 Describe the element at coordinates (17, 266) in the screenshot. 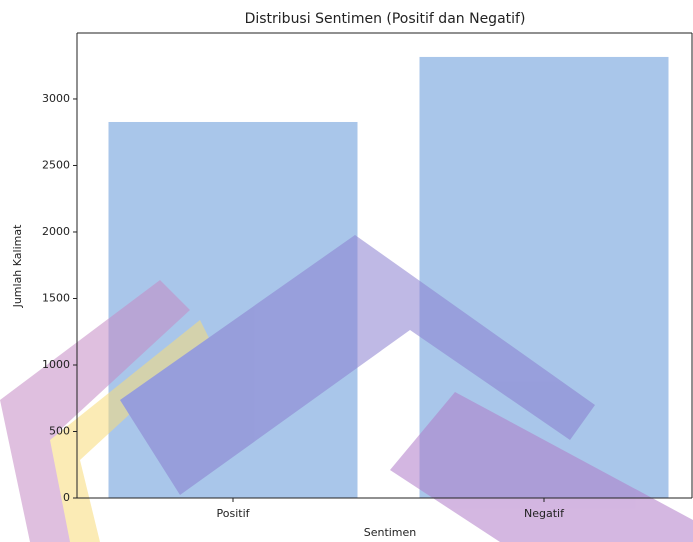

I see `y-axis-label: Jumlah Kalimat` at that location.